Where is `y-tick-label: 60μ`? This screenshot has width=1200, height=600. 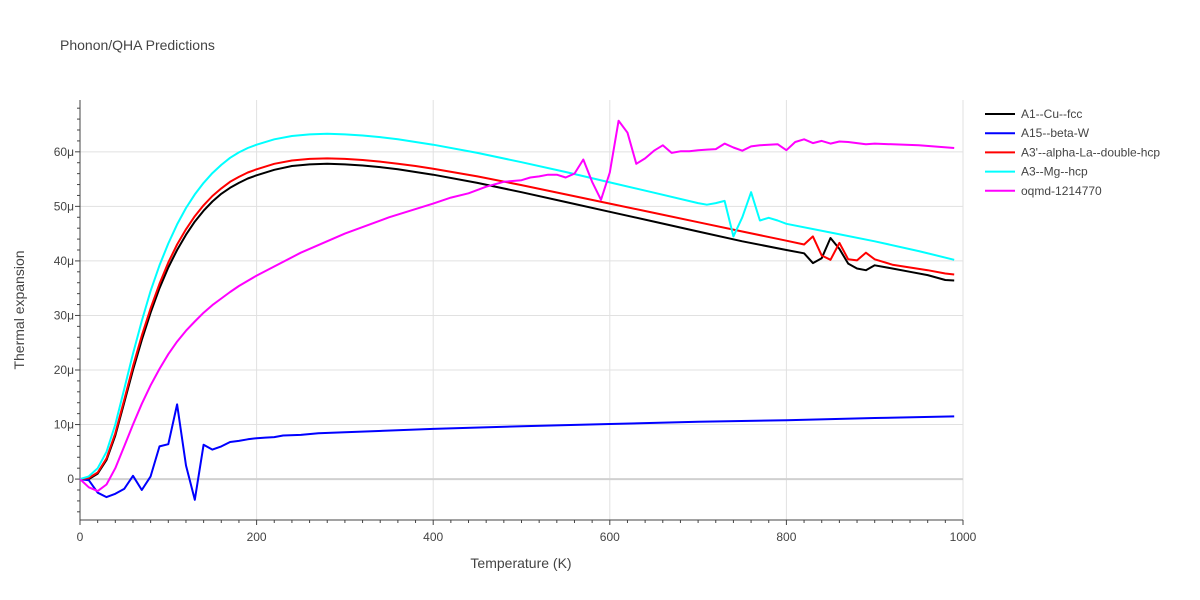 y-tick-label: 60μ is located at coordinates (64, 152).